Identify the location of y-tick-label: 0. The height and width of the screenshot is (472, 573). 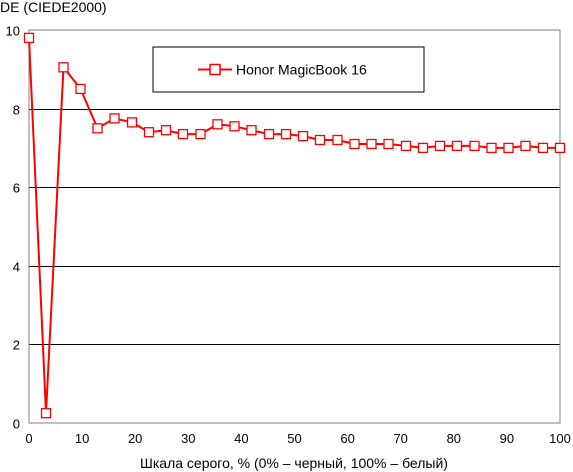
(16, 424).